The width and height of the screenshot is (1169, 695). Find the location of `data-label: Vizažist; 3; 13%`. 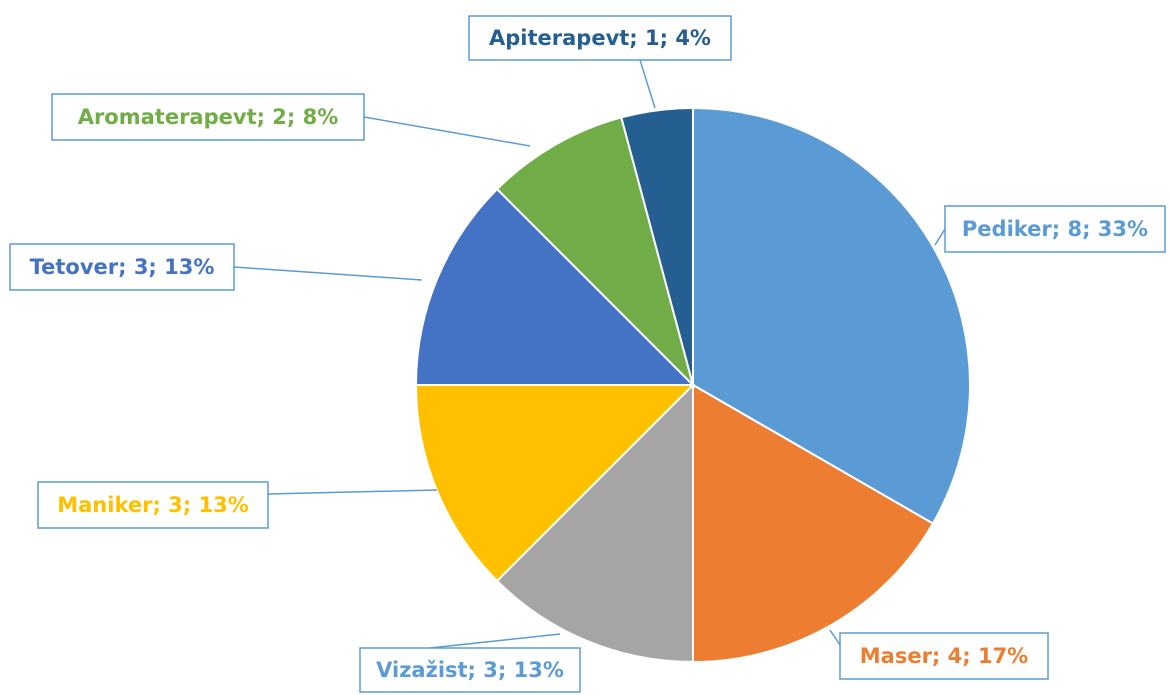

data-label: Vizažist; 3; 13% is located at coordinates (470, 670).